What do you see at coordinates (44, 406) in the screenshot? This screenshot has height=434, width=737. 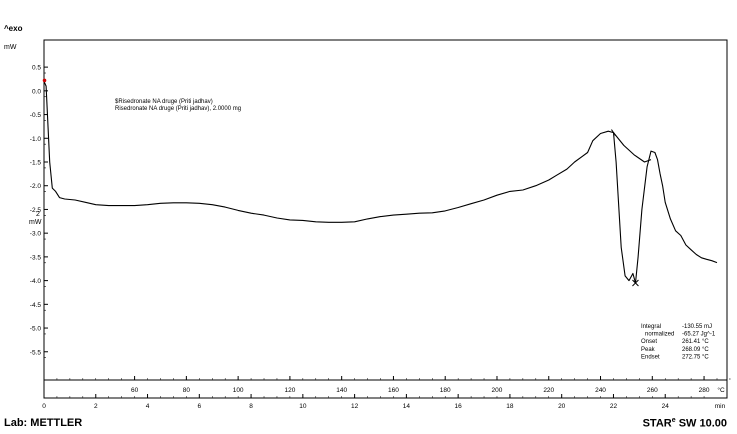 I see `time-tick-label: 0` at bounding box center [44, 406].